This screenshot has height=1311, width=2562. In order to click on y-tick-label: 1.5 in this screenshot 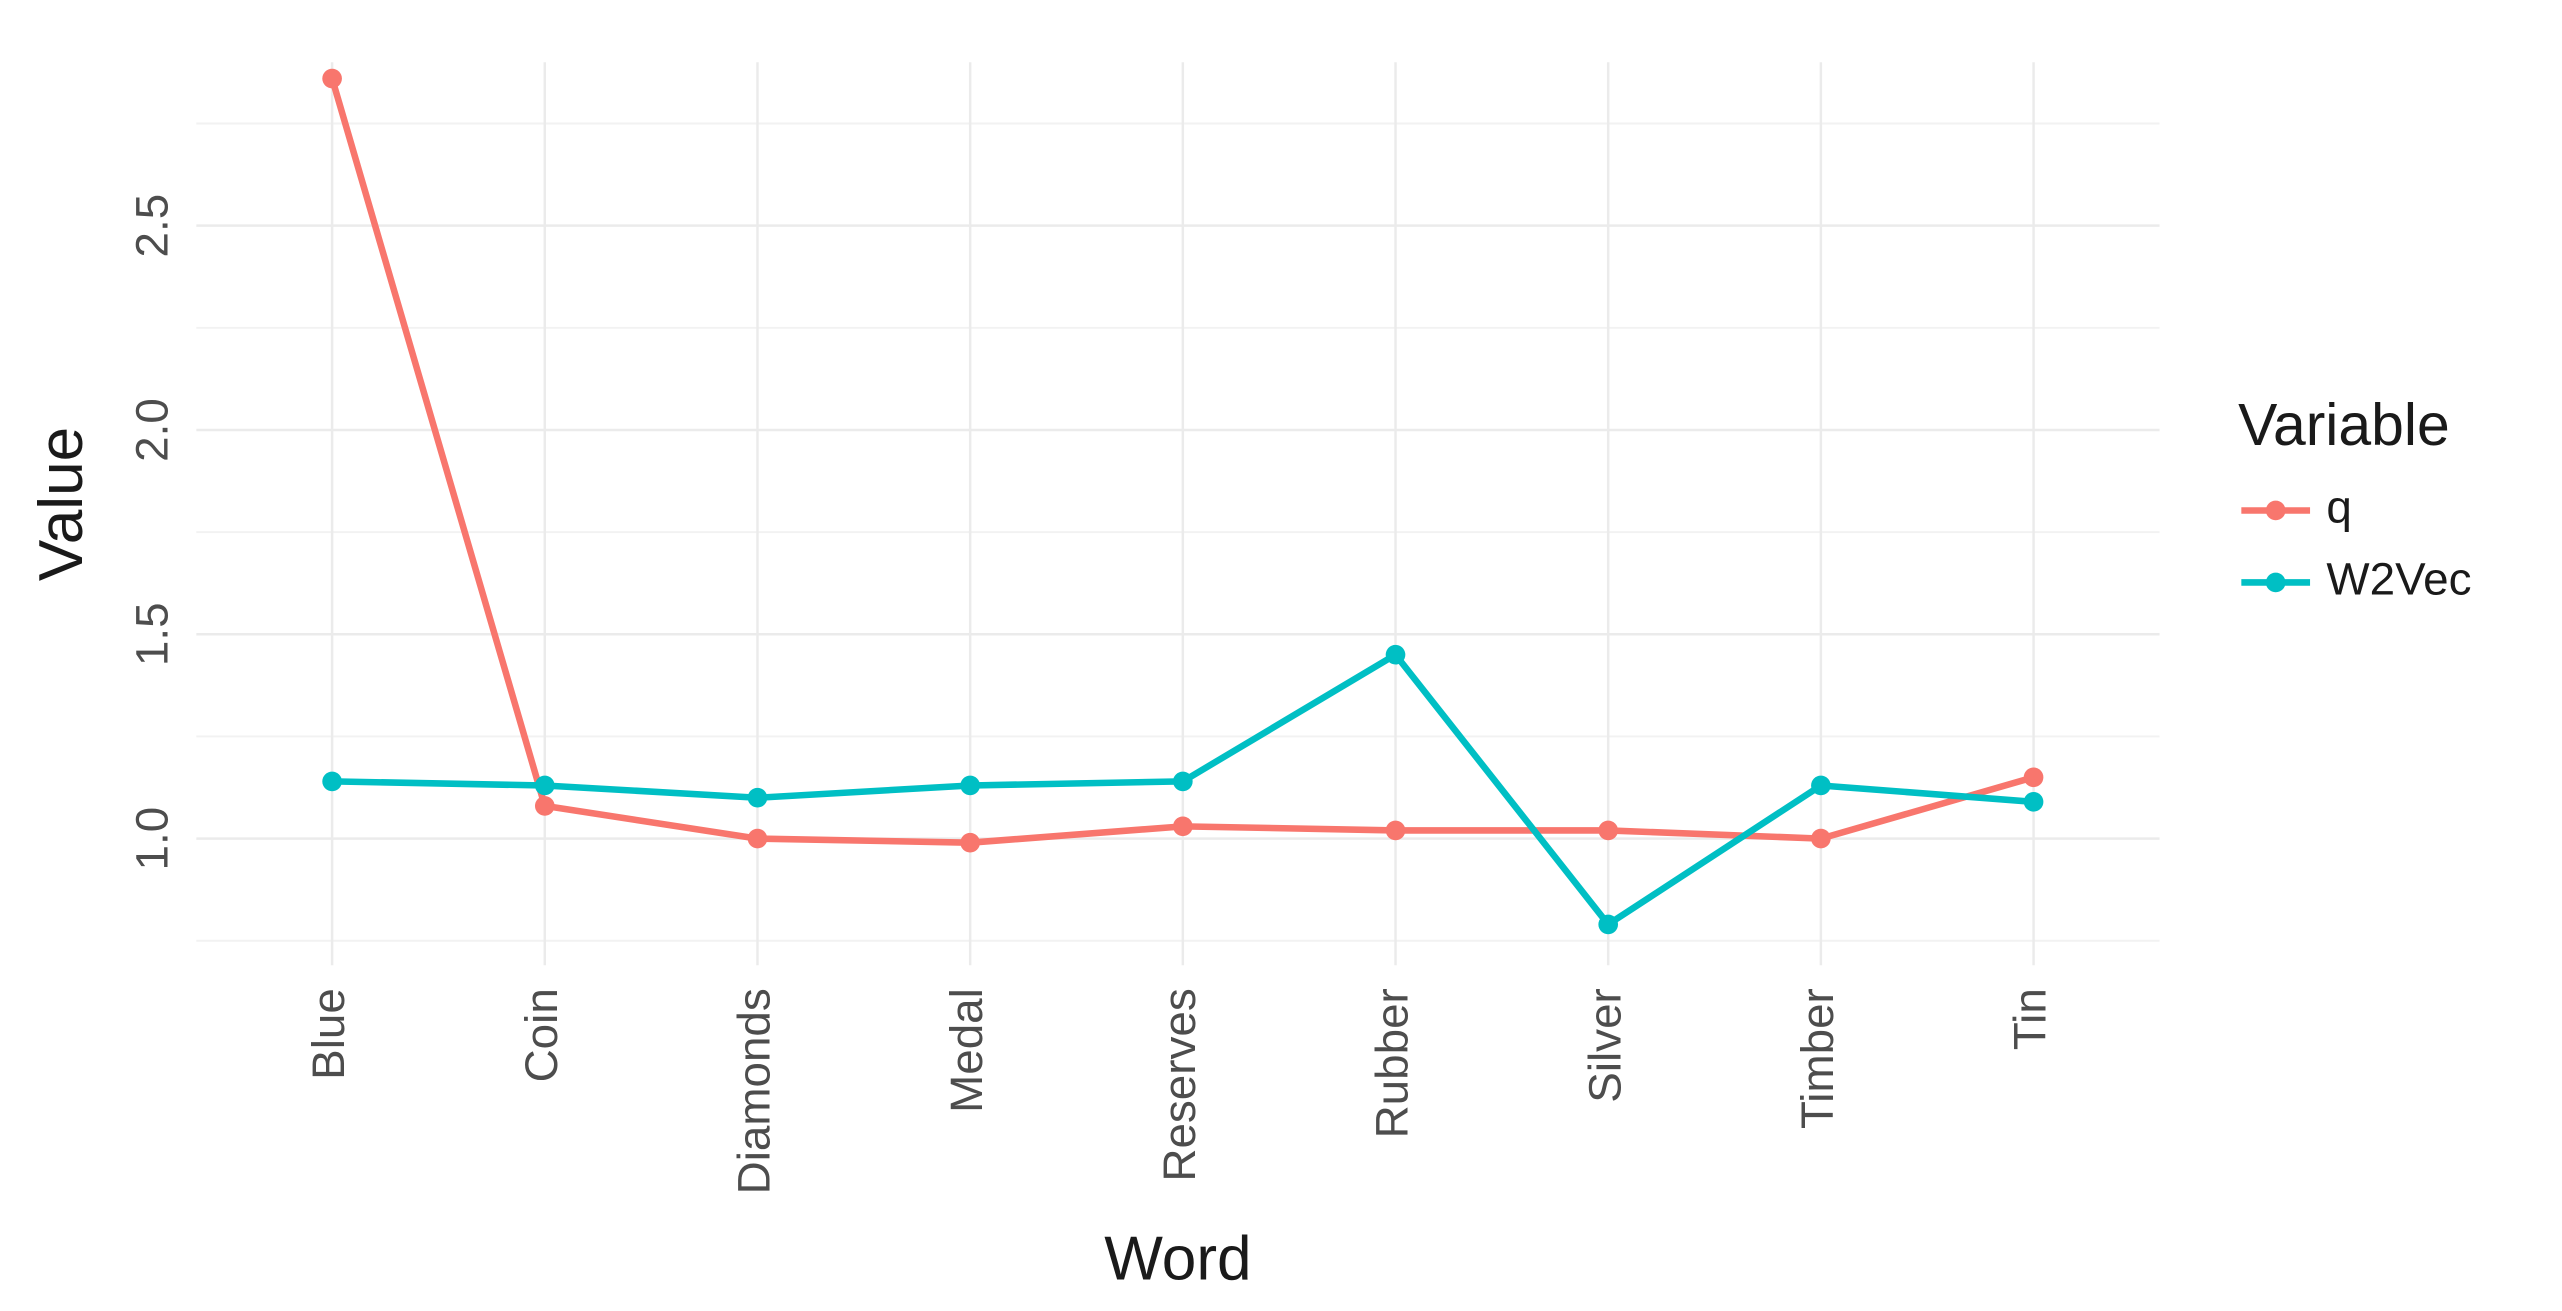, I will do `click(152, 634)`.